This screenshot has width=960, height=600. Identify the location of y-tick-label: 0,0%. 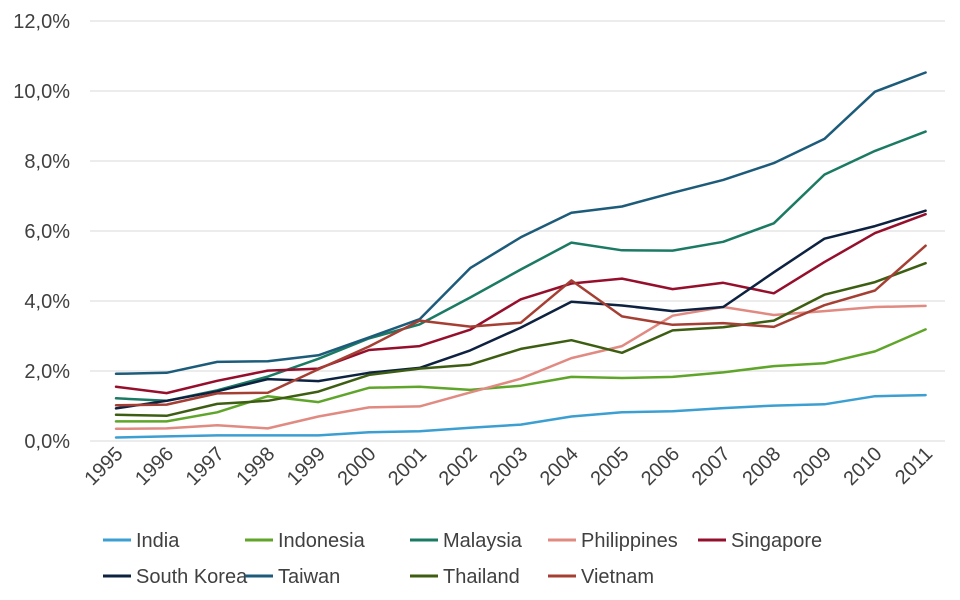
(47, 442).